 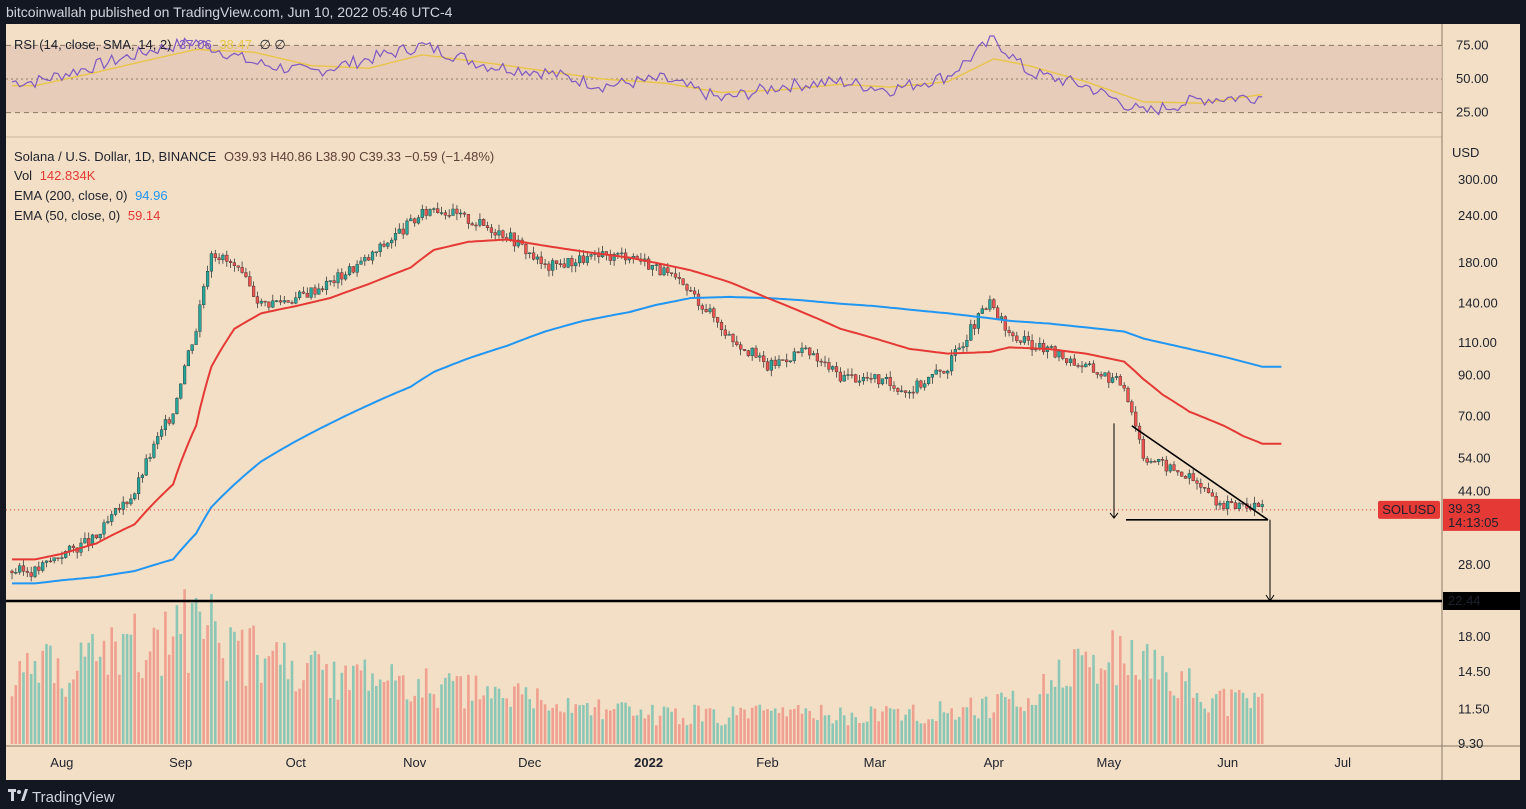 I want to click on vol-value: 142.834K, so click(x=67, y=175).